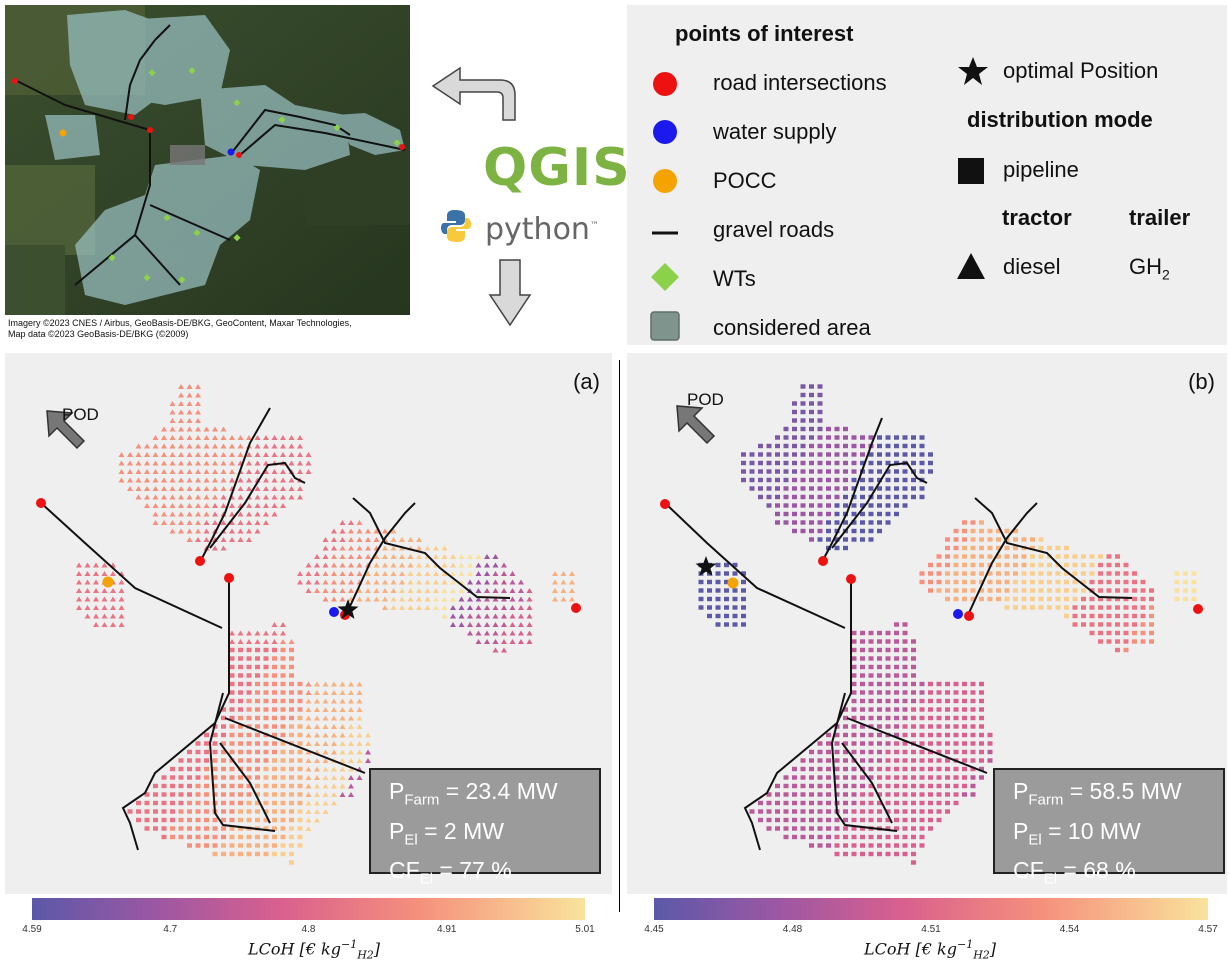  What do you see at coordinates (447, 929) in the screenshot?
I see `colorbar-a-tick: 4.91` at bounding box center [447, 929].